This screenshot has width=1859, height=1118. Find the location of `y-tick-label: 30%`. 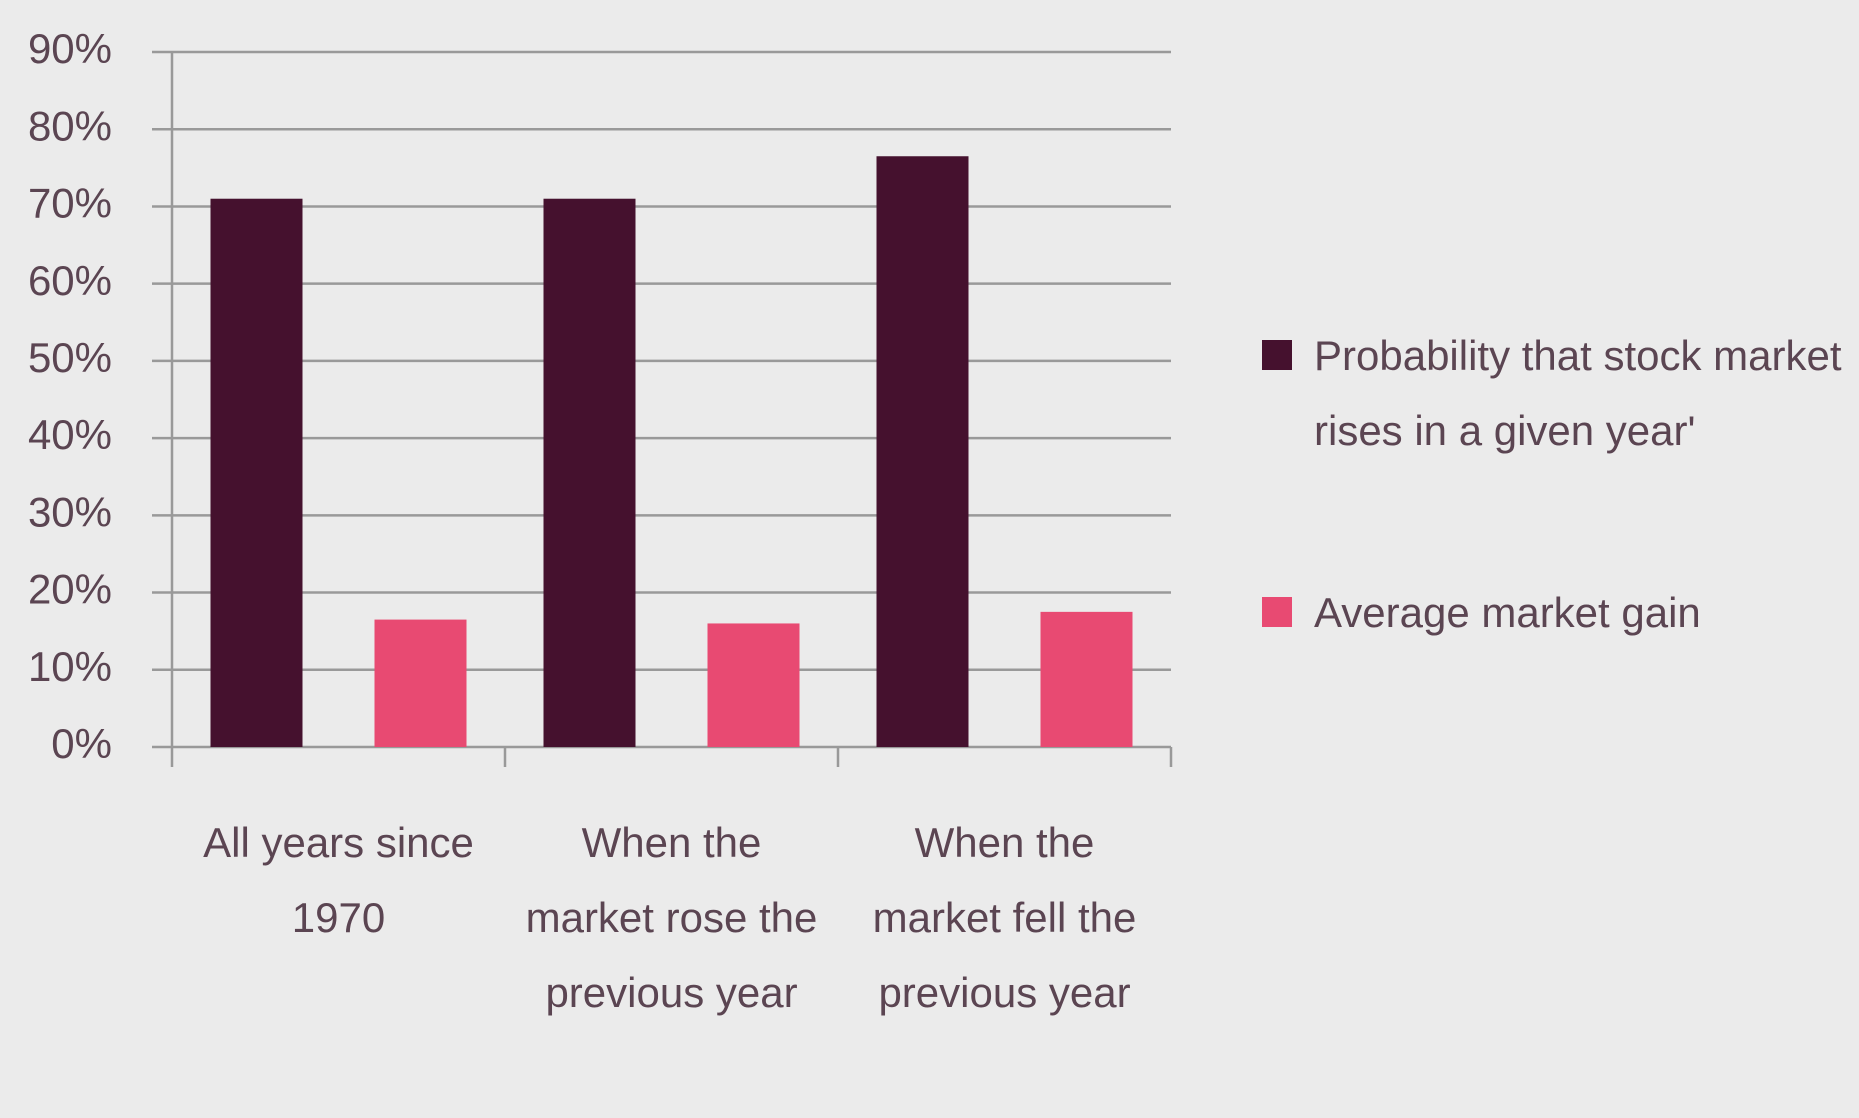

y-tick-label: 30% is located at coordinates (70, 511).